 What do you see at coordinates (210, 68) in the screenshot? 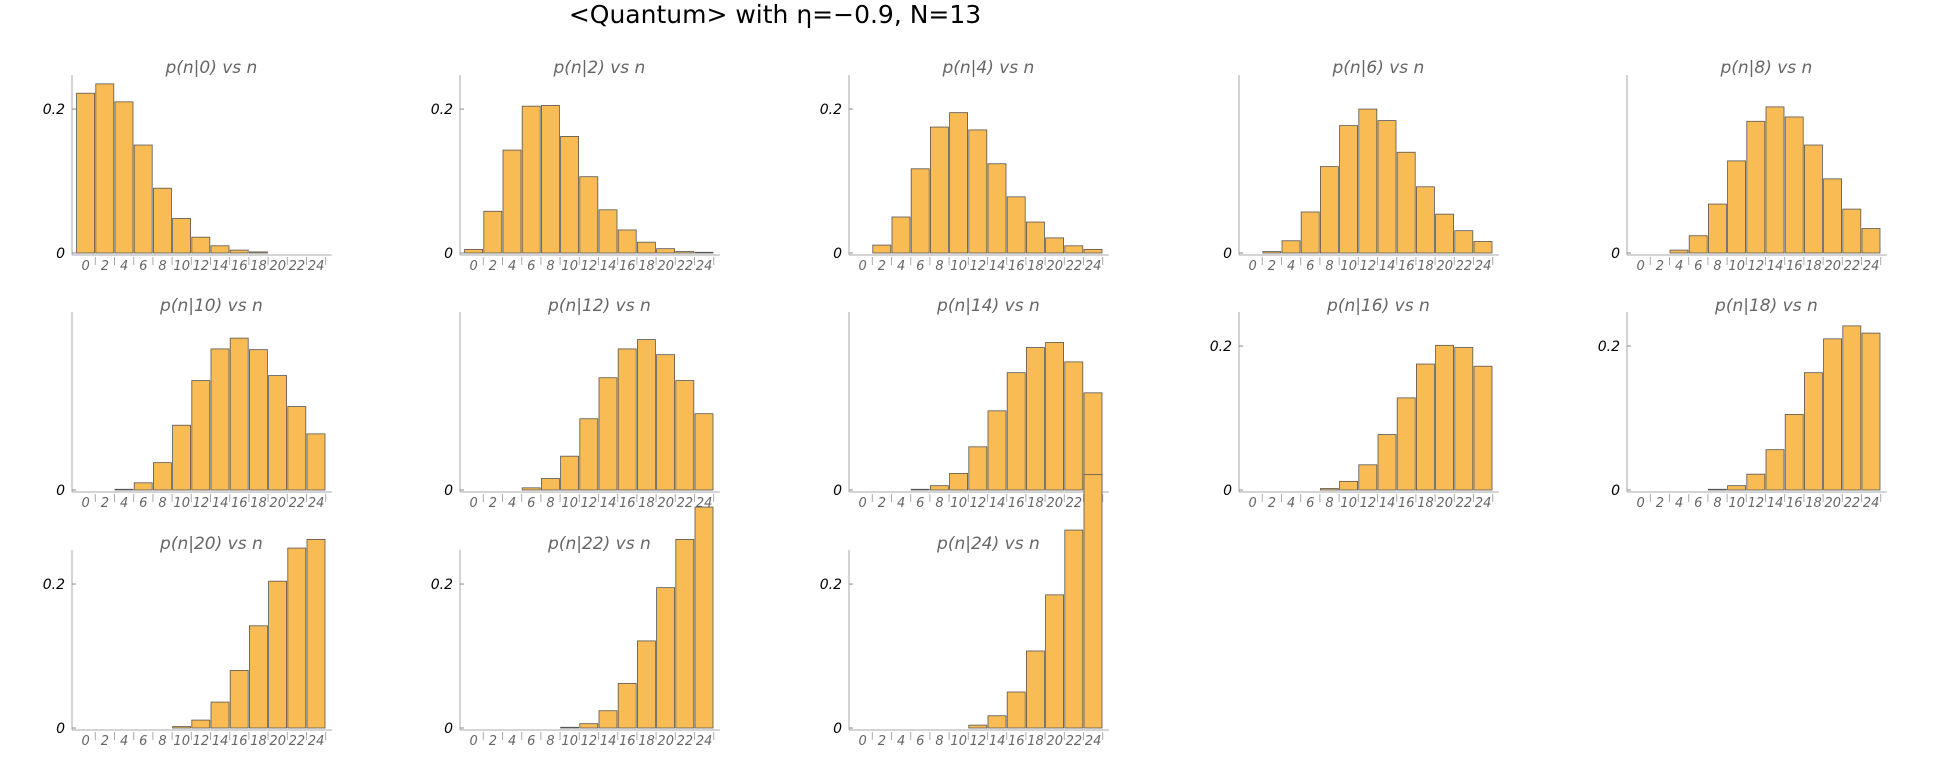
I see `panel-title: p(n|0) vs n` at bounding box center [210, 68].